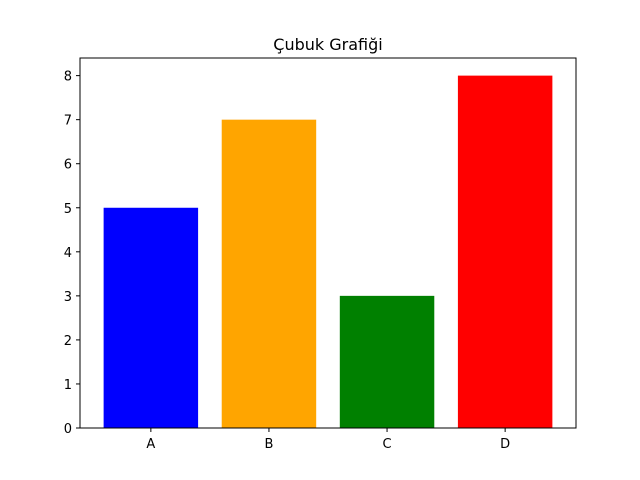 The height and width of the screenshot is (480, 640). Describe the element at coordinates (151, 317) in the screenshot. I see `bar-a` at that location.